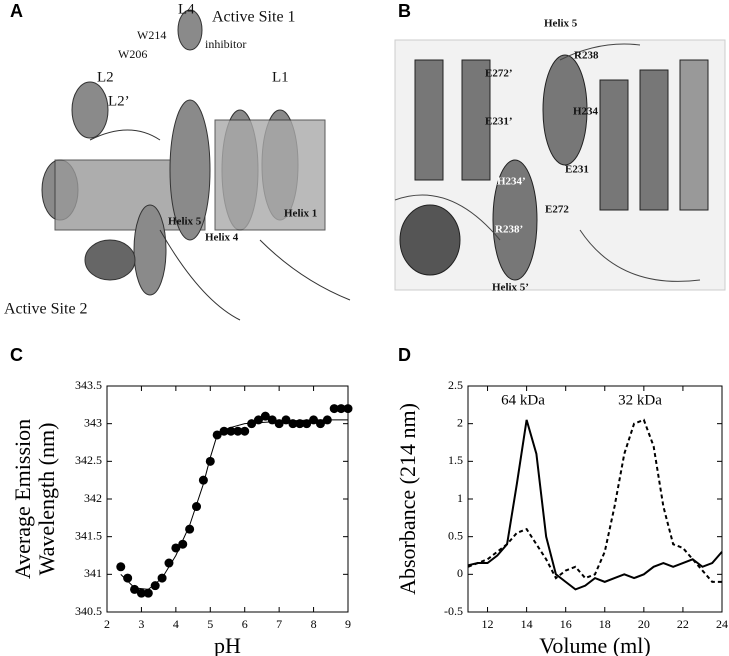 The height and width of the screenshot is (656, 729). Describe the element at coordinates (16, 11) in the screenshot. I see `panel-label: A` at that location.